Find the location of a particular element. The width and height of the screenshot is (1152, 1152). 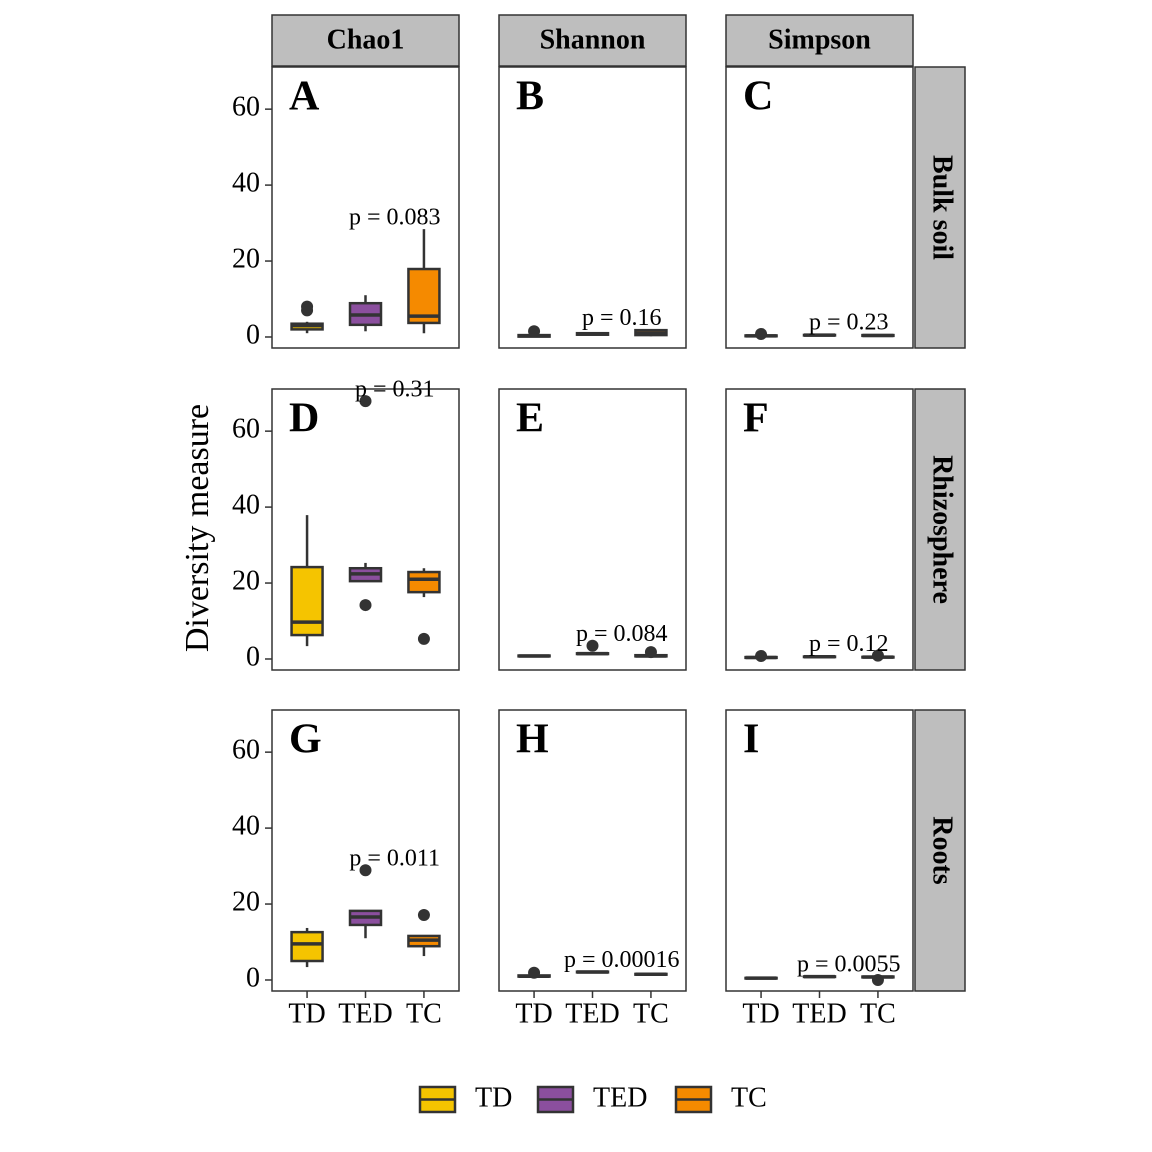

p-value-label: p = 0.011 is located at coordinates (394, 859).